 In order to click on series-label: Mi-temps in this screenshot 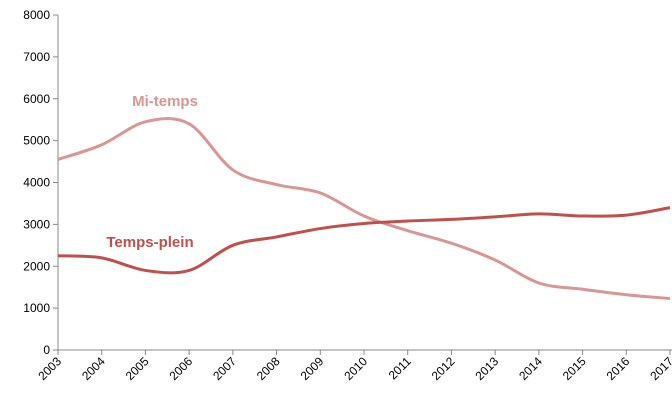, I will do `click(165, 101)`.